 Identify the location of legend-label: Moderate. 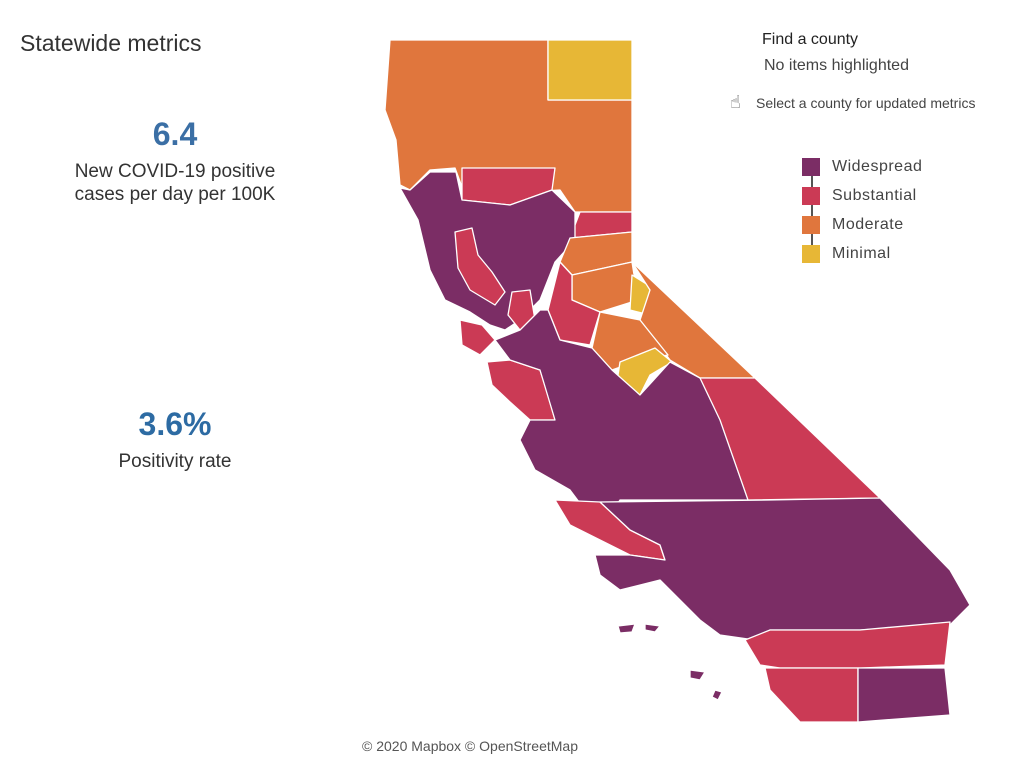
(868, 224).